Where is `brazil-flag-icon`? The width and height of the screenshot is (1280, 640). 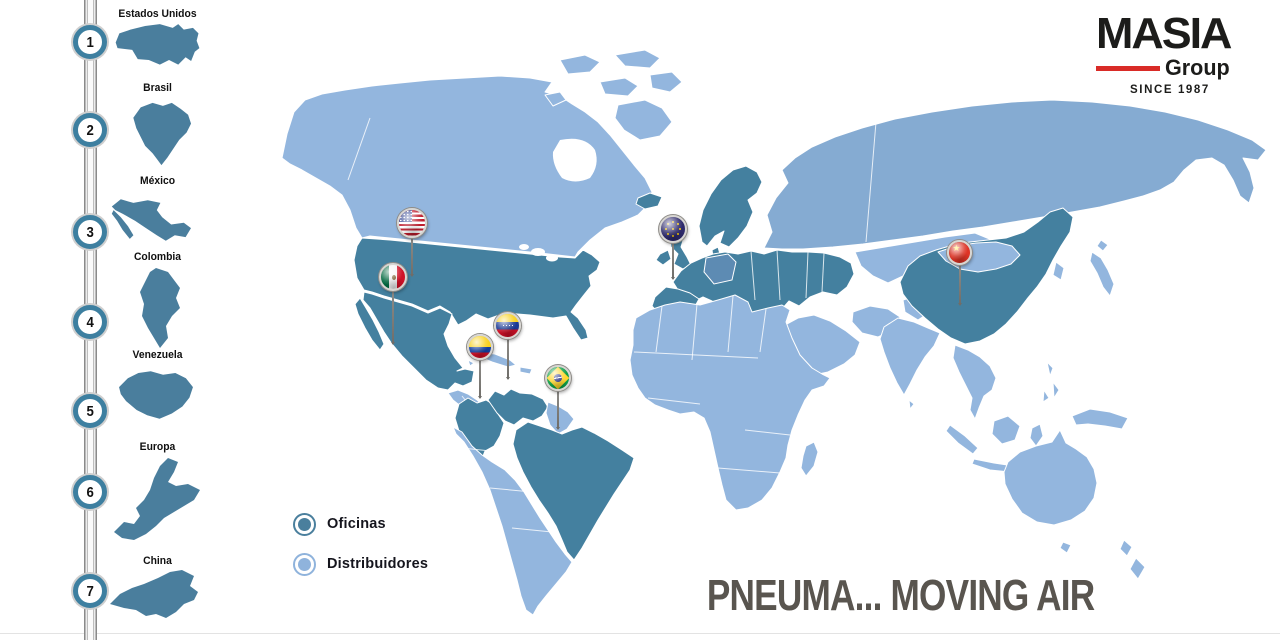 brazil-flag-icon is located at coordinates (558, 378).